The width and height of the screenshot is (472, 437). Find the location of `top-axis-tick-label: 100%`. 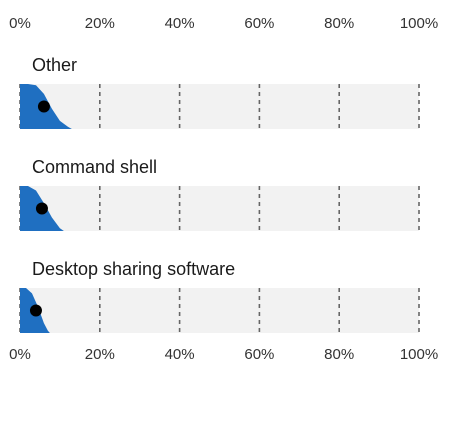

top-axis-tick-label: 100% is located at coordinates (419, 23).